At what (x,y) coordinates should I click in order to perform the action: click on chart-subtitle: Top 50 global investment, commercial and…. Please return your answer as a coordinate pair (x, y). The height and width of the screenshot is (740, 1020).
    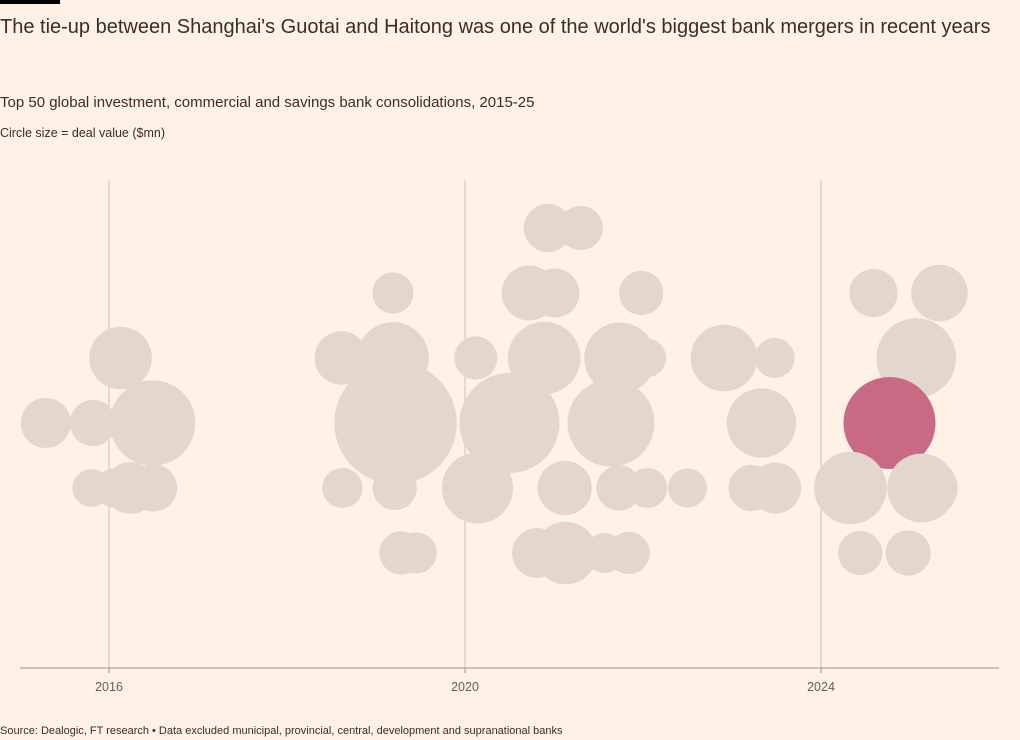
    Looking at the image, I should click on (267, 102).